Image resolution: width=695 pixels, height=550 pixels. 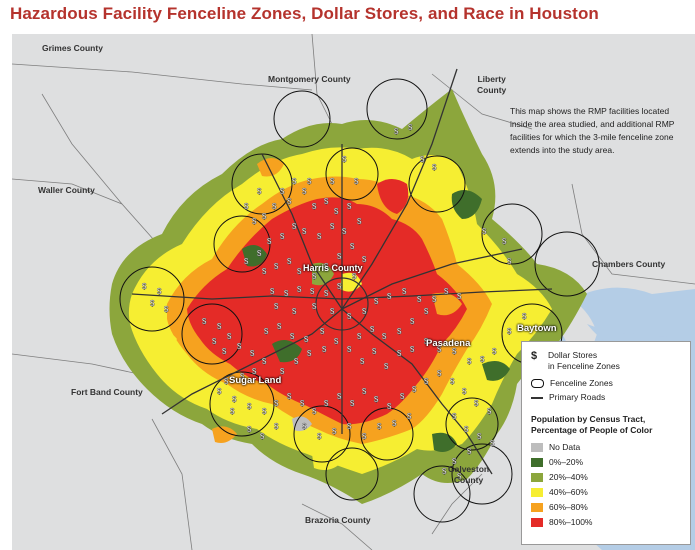 I want to click on road-swatch, so click(x=537, y=397).